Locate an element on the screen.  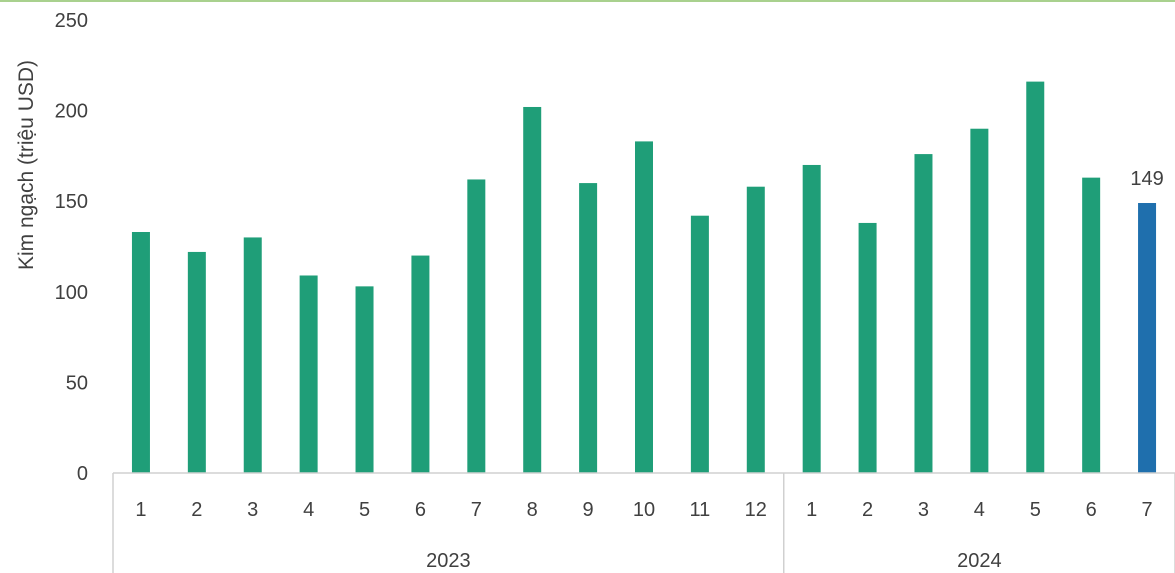
y-tick-label: 150 is located at coordinates (71, 202).